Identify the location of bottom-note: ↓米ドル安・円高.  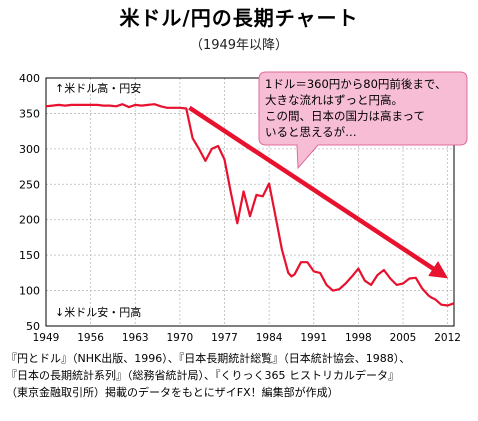
(98, 312).